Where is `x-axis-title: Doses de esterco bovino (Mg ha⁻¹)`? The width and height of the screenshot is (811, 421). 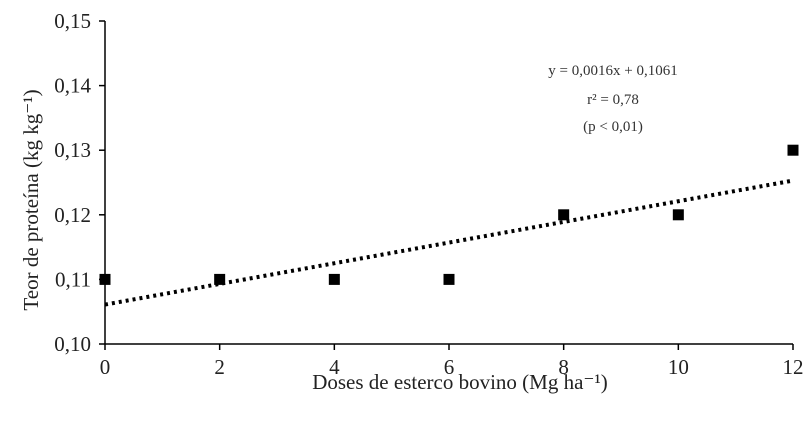 x-axis-title: Doses de esterco bovino (Mg ha⁻¹) is located at coordinates (460, 382).